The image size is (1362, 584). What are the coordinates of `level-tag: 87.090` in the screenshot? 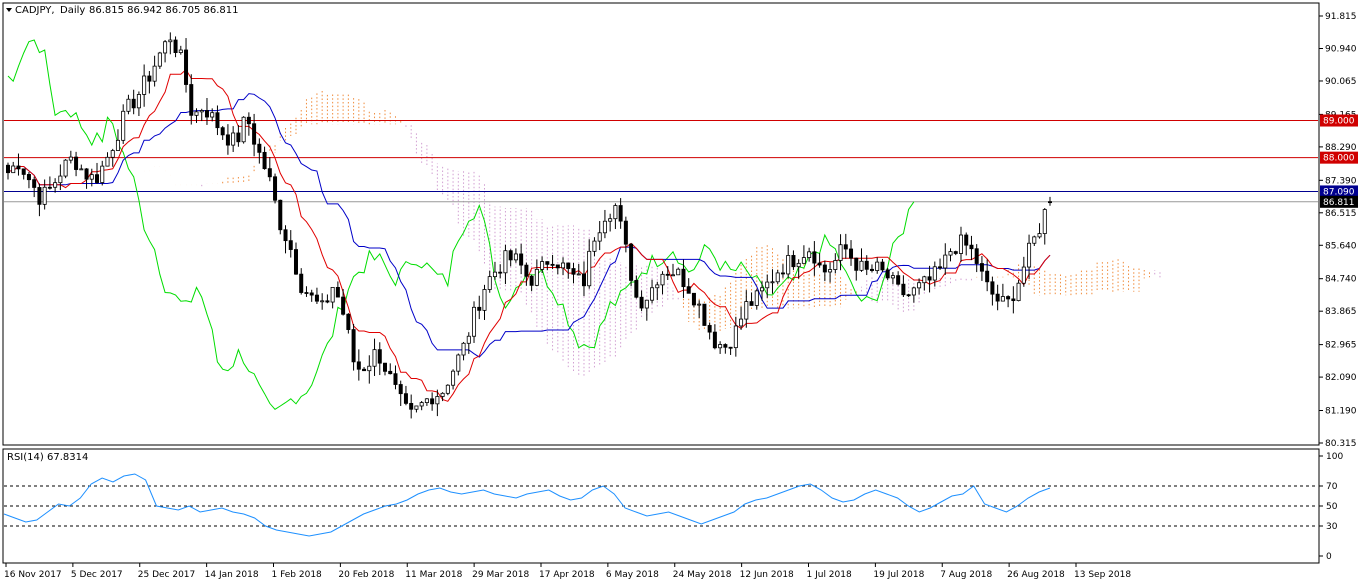 It's located at (1339, 191).